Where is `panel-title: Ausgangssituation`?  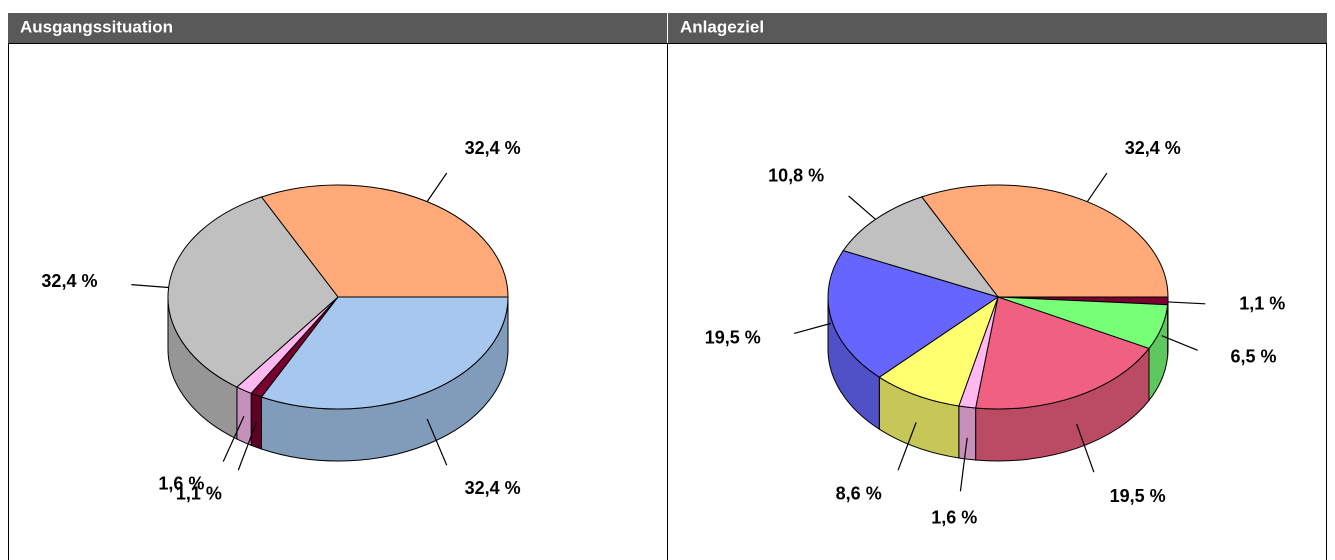 panel-title: Ausgangssituation is located at coordinates (96, 26).